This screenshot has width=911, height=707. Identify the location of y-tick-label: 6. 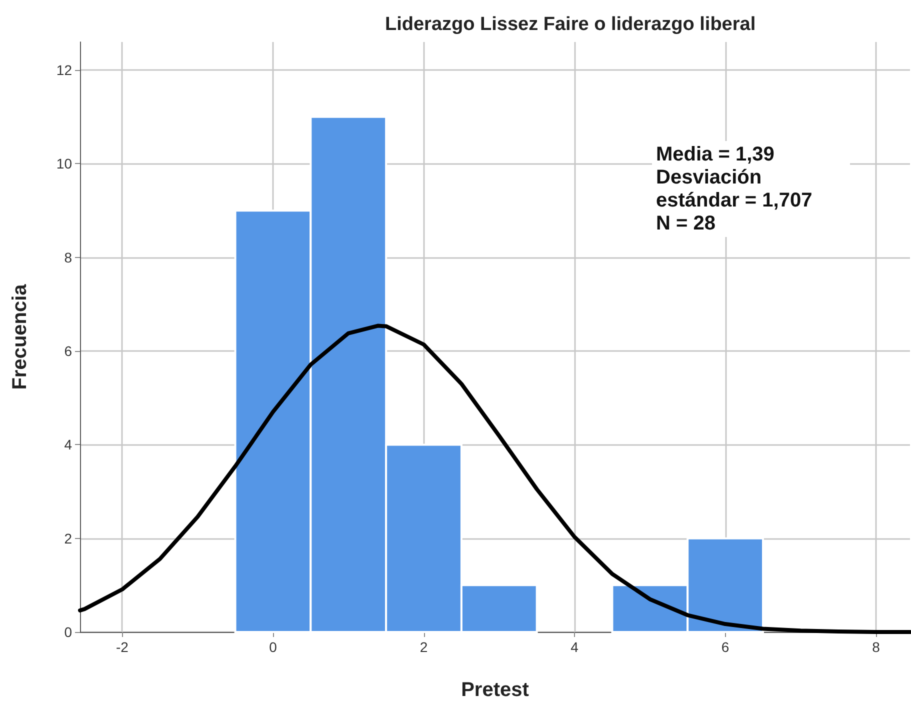
(68, 351).